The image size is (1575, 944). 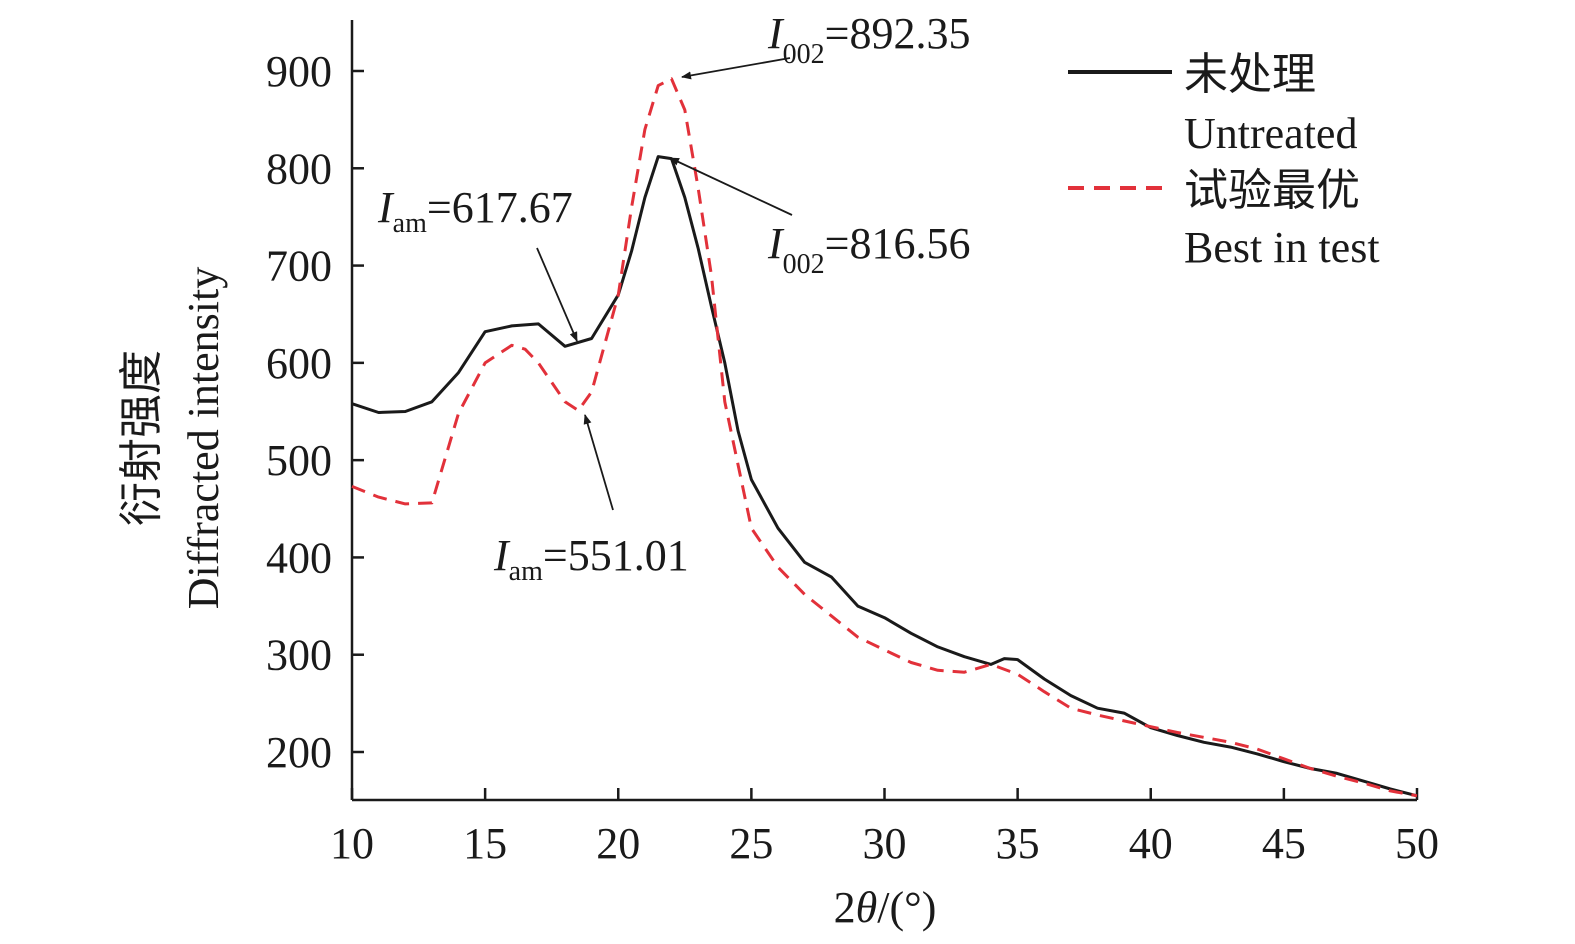 I want to click on label-i002-untreated: I002=816.56, so click(x=868, y=249).